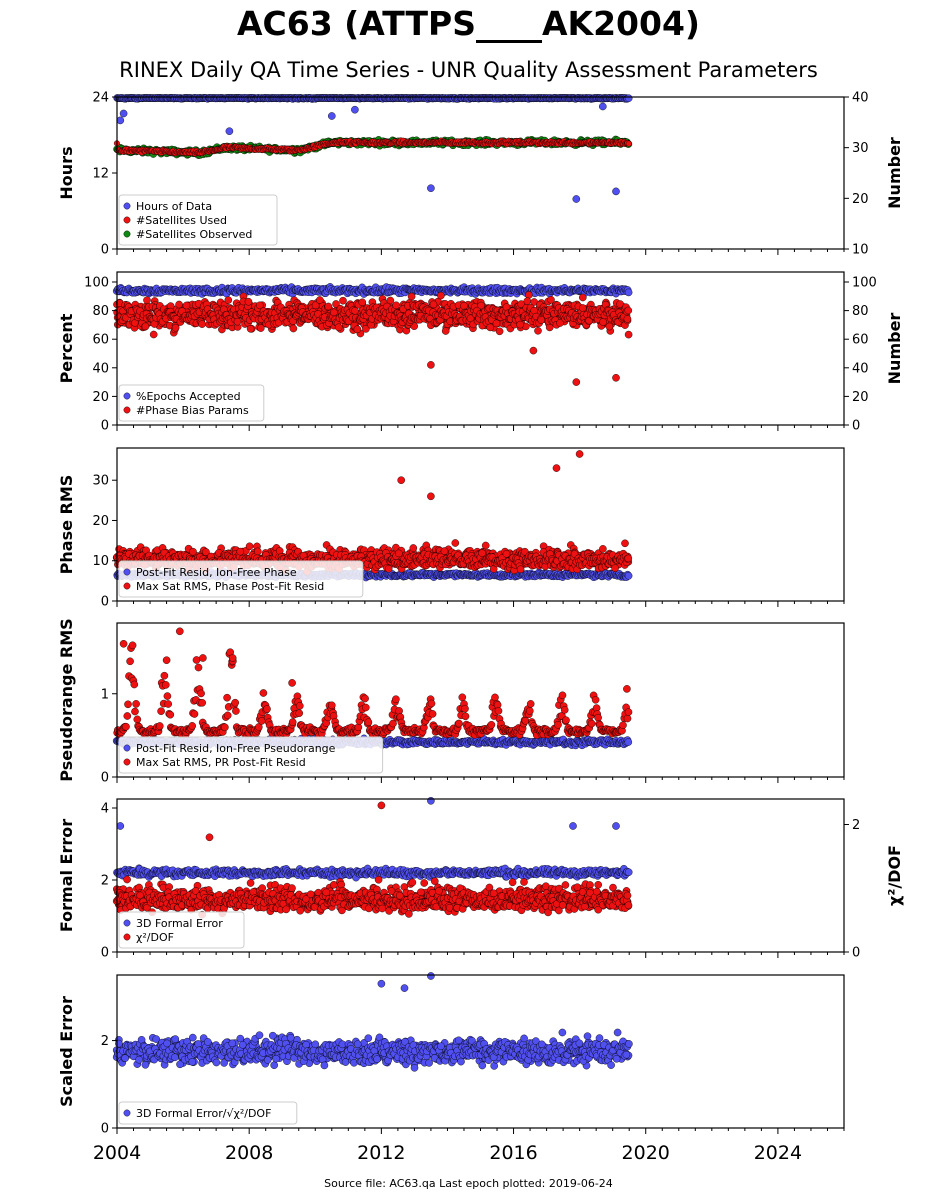  Describe the element at coordinates (66, 172) in the screenshot. I see `y-axis-label: Hours` at that location.